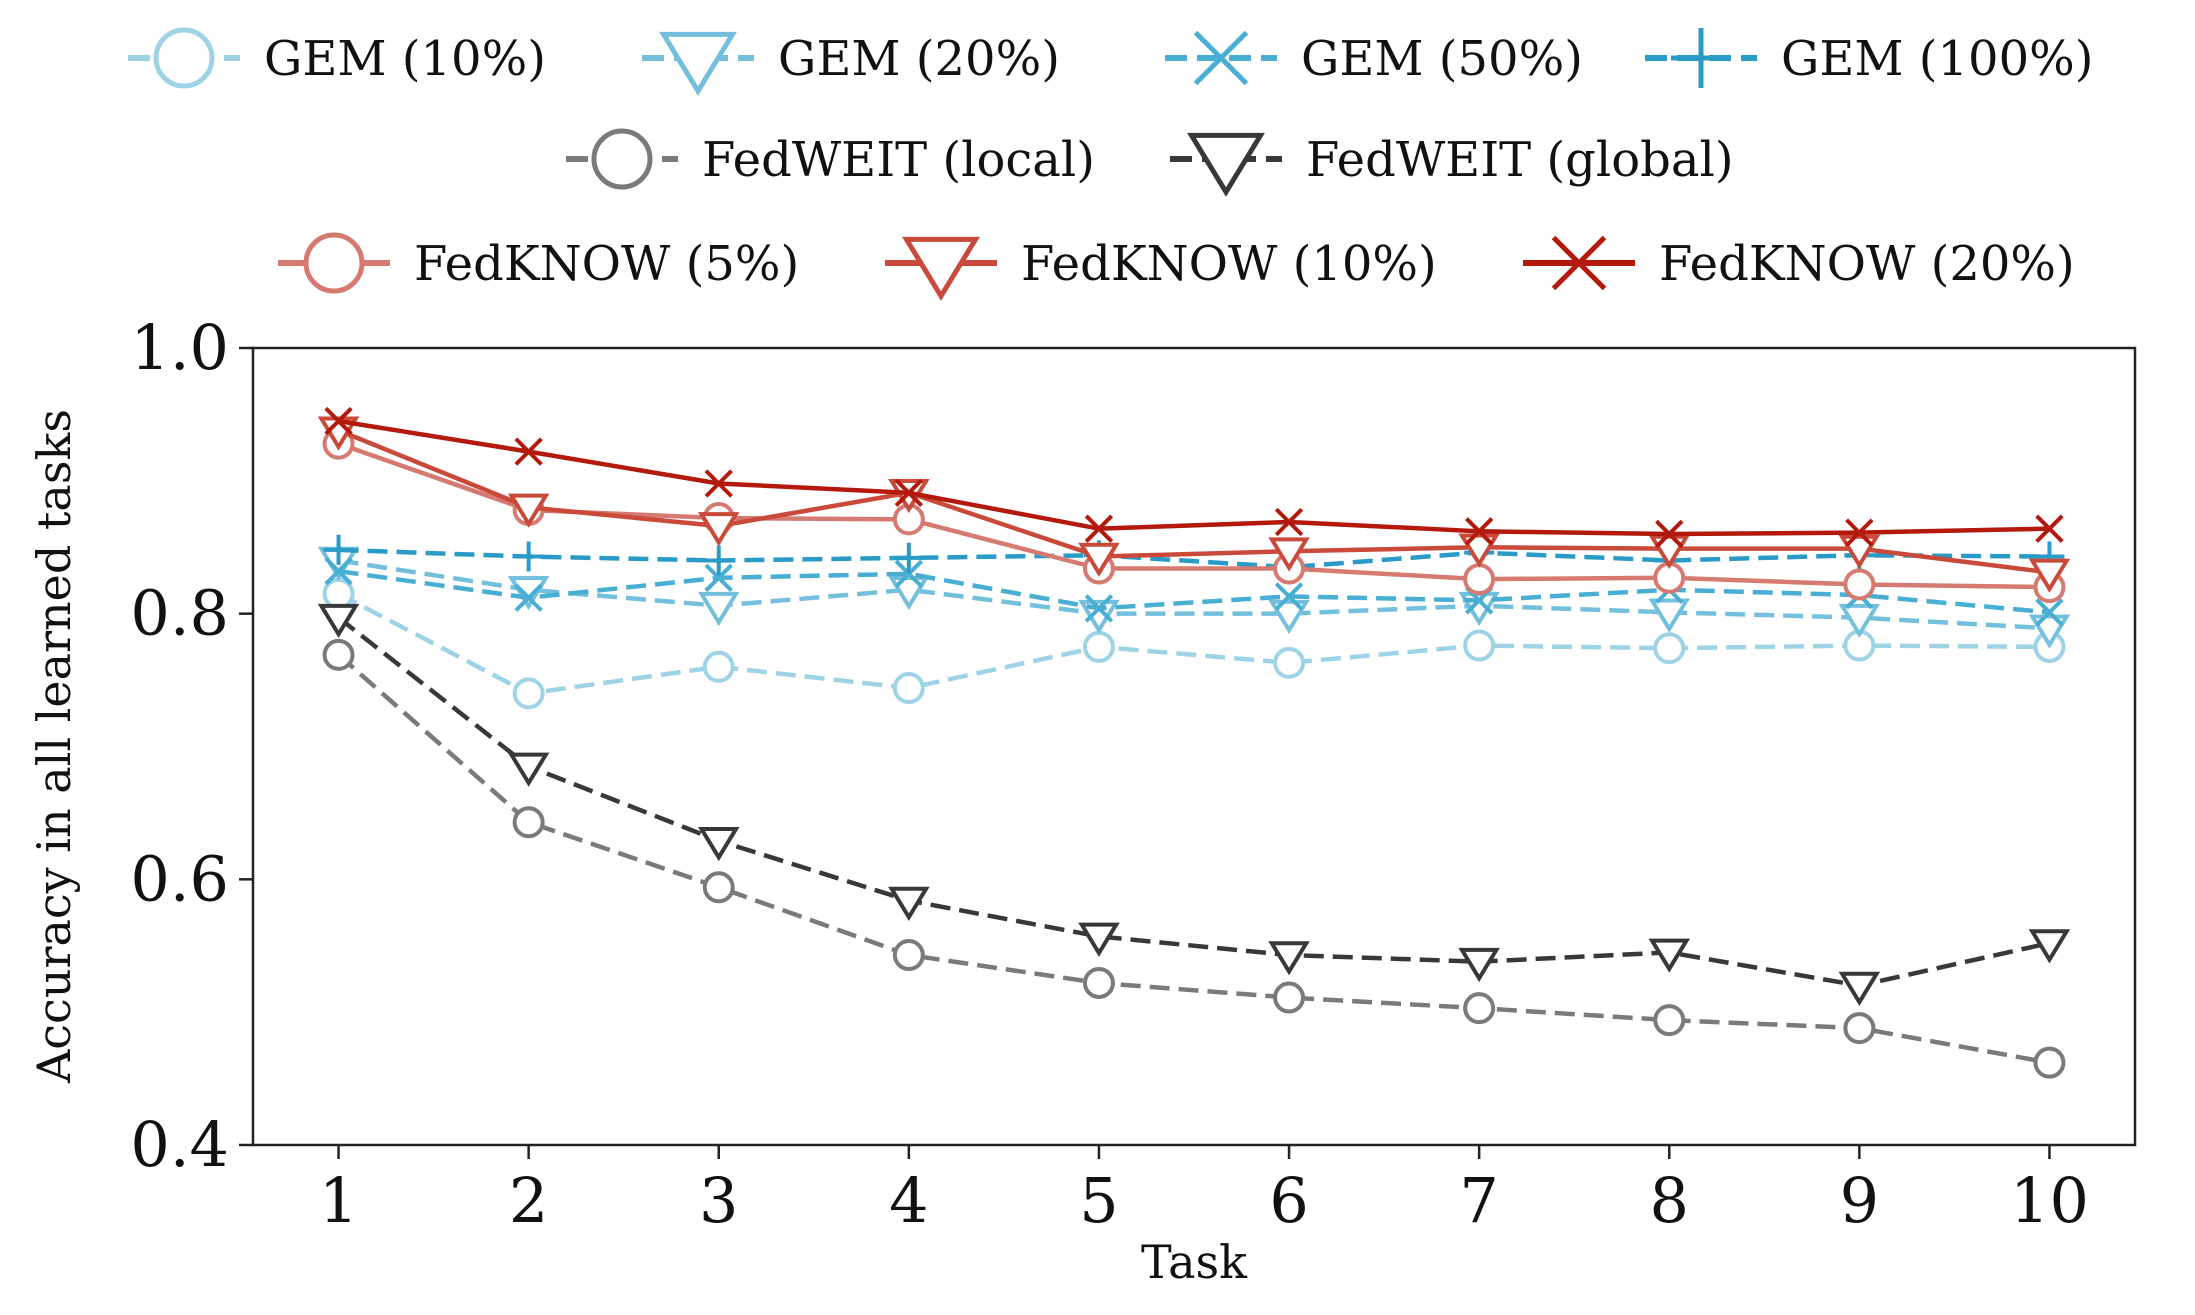 The image size is (2195, 1315). I want to click on y-axis-label: Accuracy in all learned tasks, so click(54, 746).